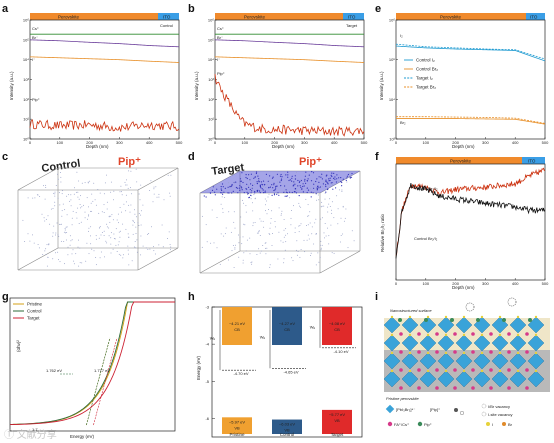 The height and width of the screenshot is (443, 554). What do you see at coordinates (470, 79) in the screenshot?
I see `plot-frame` at bounding box center [470, 79].